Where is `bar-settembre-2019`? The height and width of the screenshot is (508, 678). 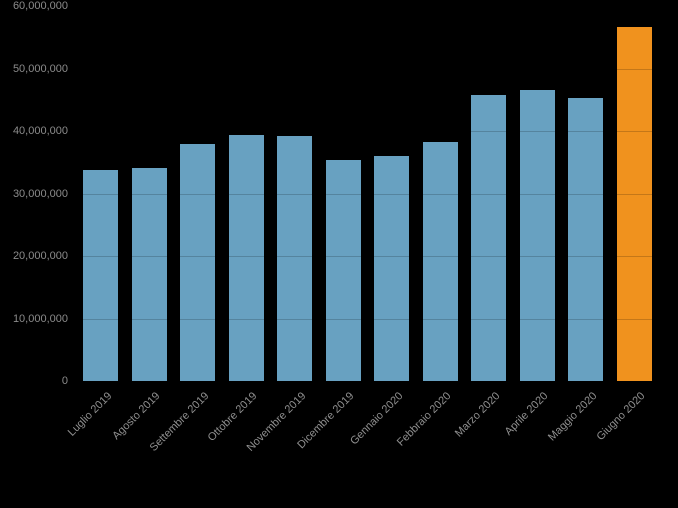
bar-settembre-2019 is located at coordinates (198, 262).